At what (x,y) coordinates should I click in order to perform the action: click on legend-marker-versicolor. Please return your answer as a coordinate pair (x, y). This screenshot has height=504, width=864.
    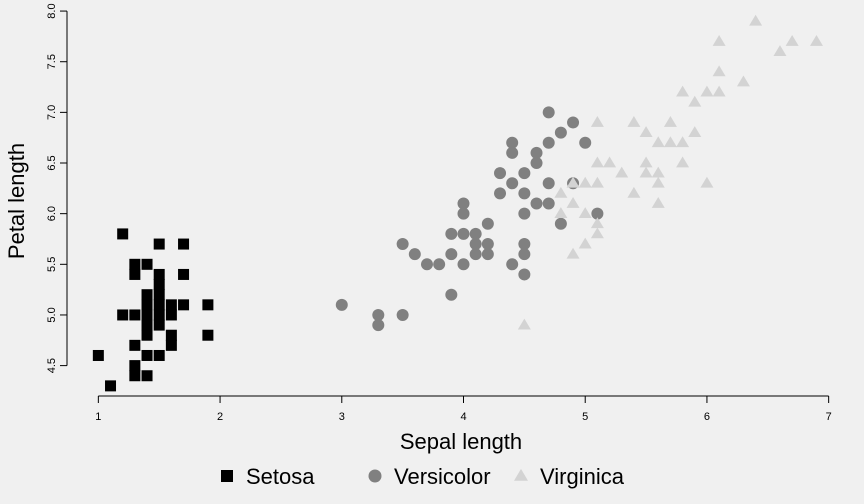
    Looking at the image, I should click on (375, 476).